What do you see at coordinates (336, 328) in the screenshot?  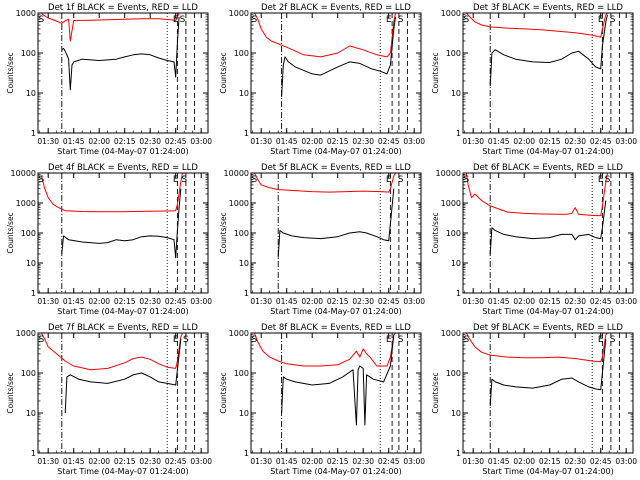 I see `plot-title: Det 8f BLACK = Events, RED = LLD` at bounding box center [336, 328].